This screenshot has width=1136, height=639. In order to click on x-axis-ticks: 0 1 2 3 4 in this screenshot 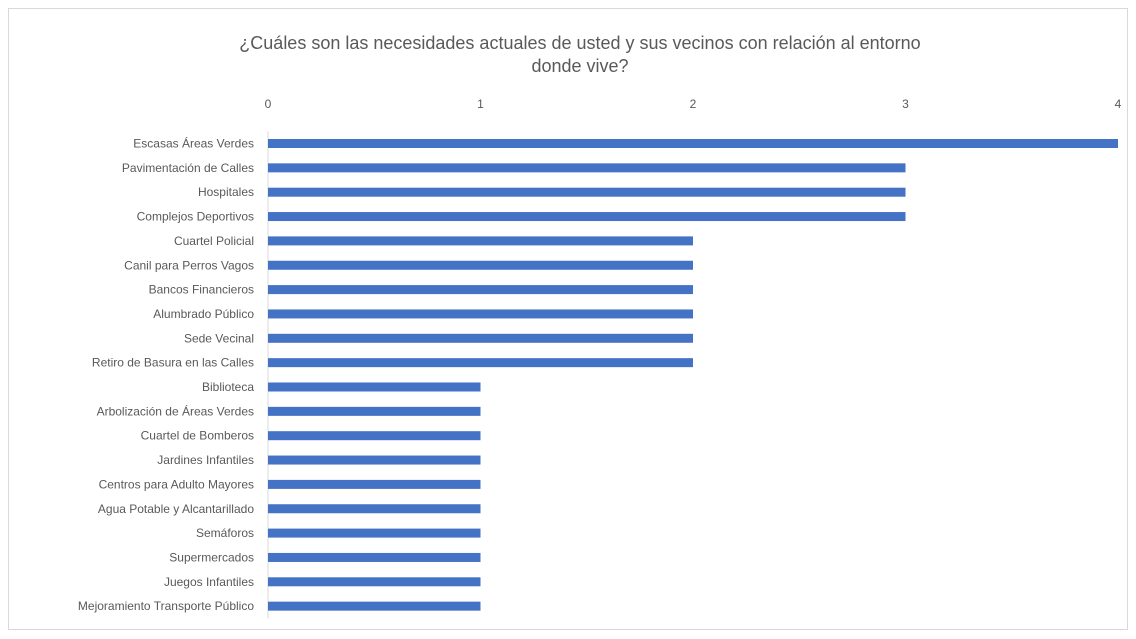, I will do `click(693, 104)`.